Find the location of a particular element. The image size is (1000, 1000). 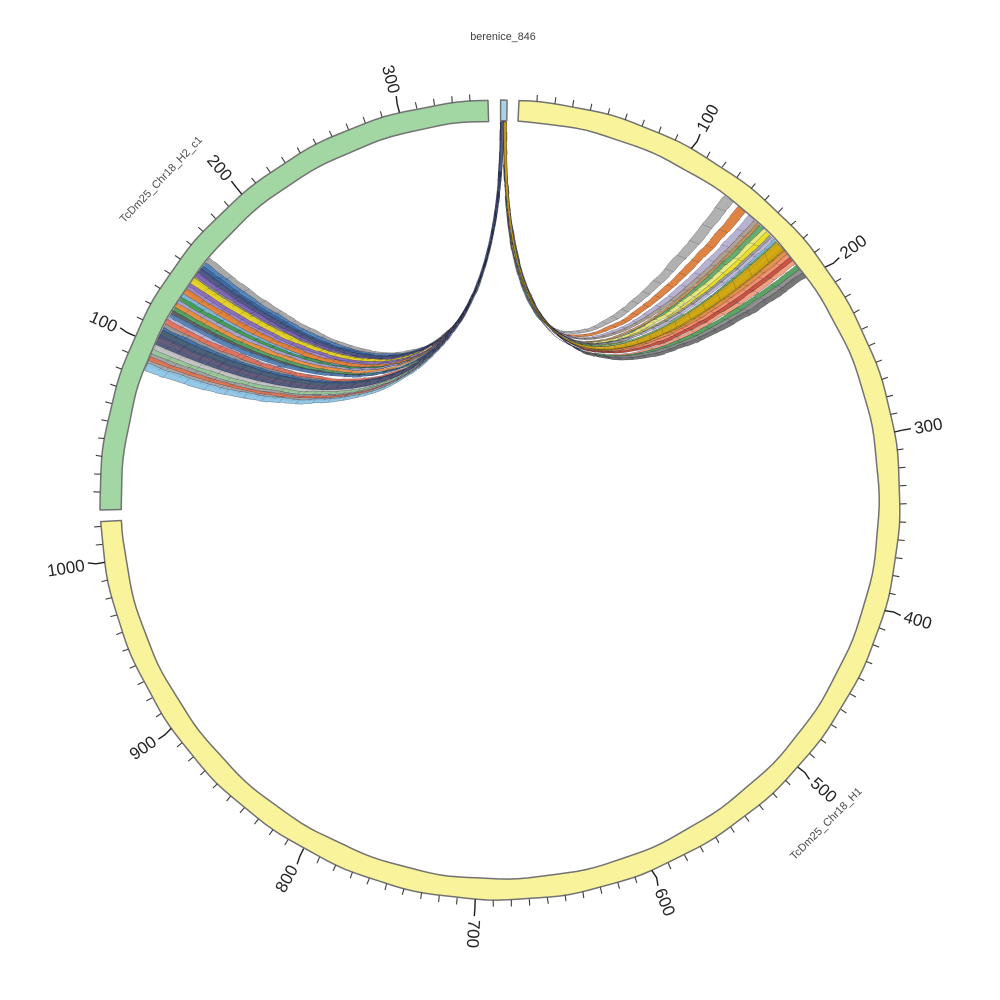

svg-text: 300 is located at coordinates (928, 426).